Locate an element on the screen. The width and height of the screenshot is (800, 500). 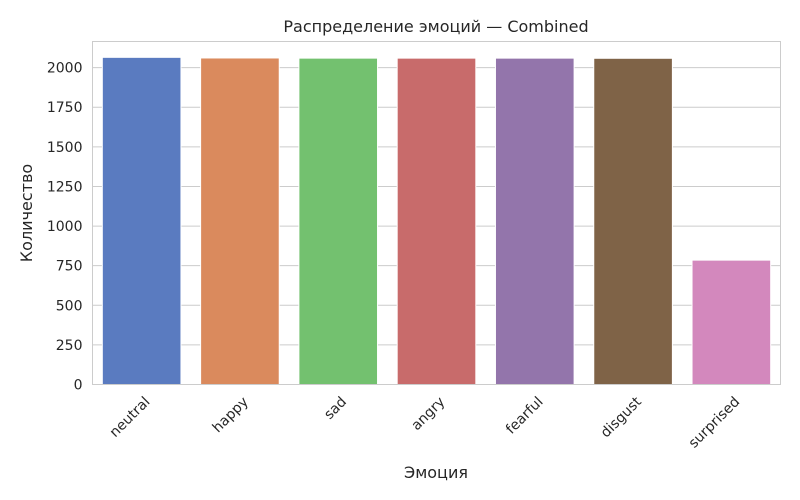
y-tick-labels: 0 250 500 750 1000 1250 1500 1750 2000 is located at coordinates (65, 227).